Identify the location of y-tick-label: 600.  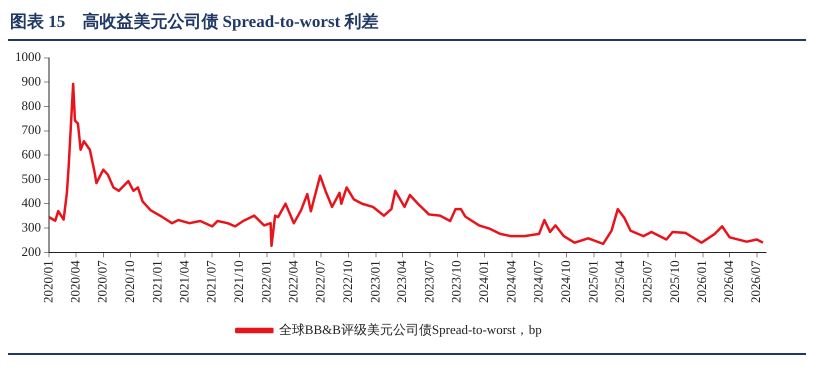
(31, 154).